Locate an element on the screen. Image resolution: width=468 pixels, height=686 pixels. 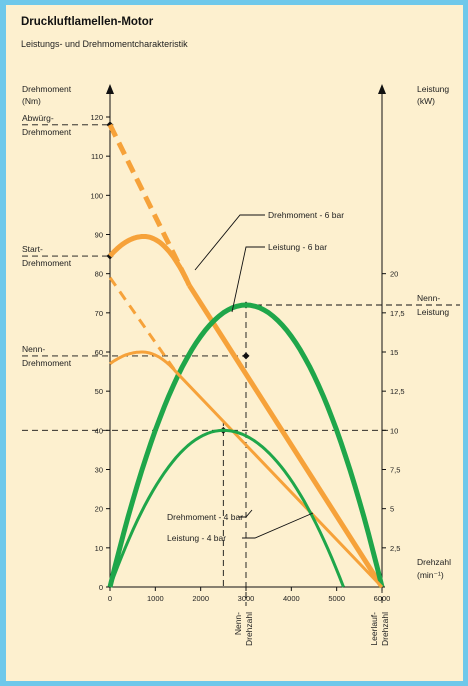
y-right-tick-label: 7,5 is located at coordinates (395, 470).